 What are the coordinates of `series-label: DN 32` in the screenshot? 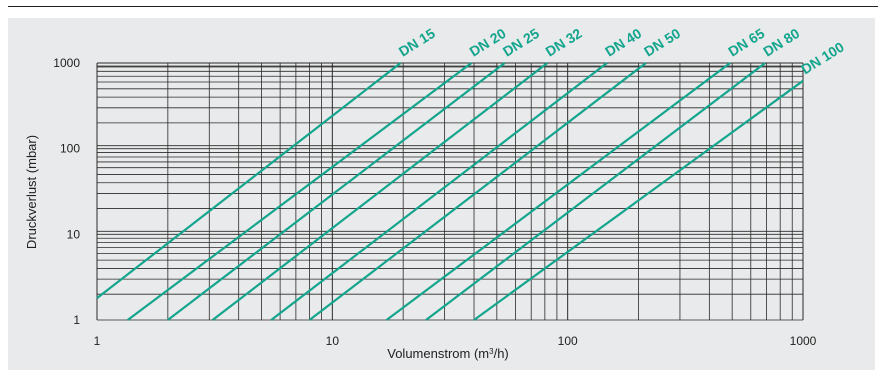 It's located at (563, 42).